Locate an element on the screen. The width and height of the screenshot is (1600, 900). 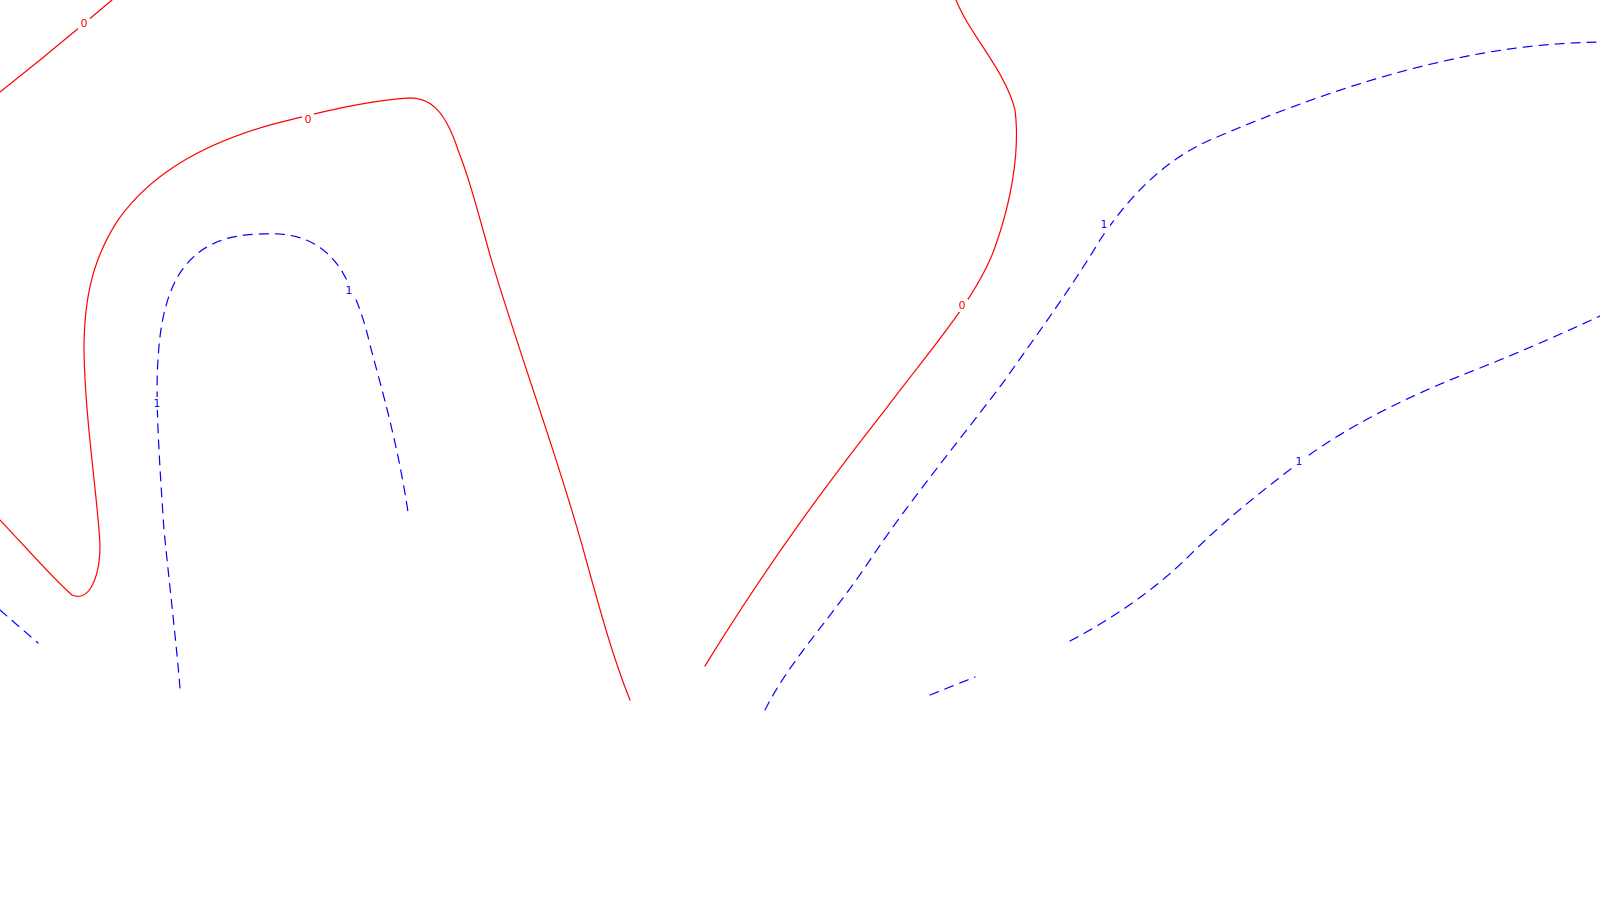
contour-line-1-left-arch is located at coordinates (282, 461).